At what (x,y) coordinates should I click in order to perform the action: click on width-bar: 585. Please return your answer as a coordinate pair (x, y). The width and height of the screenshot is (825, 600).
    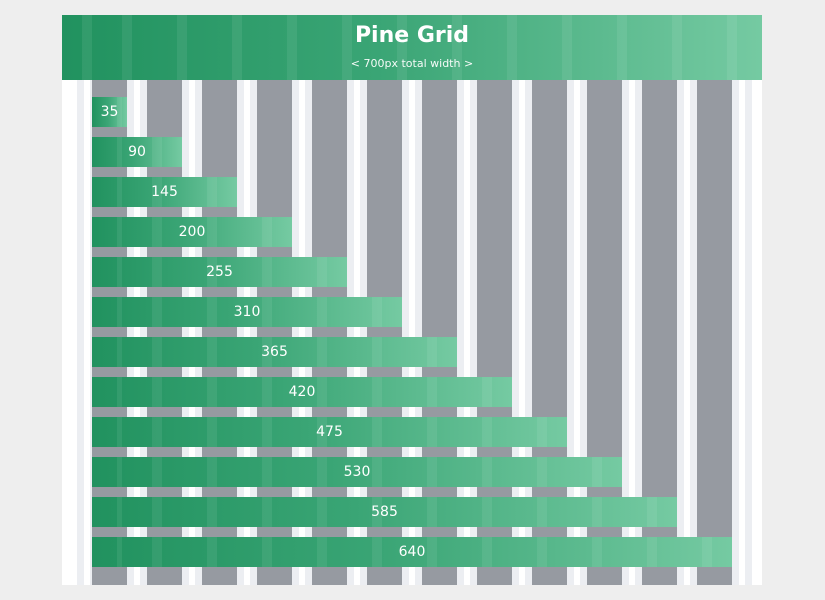
    Looking at the image, I should click on (384, 512).